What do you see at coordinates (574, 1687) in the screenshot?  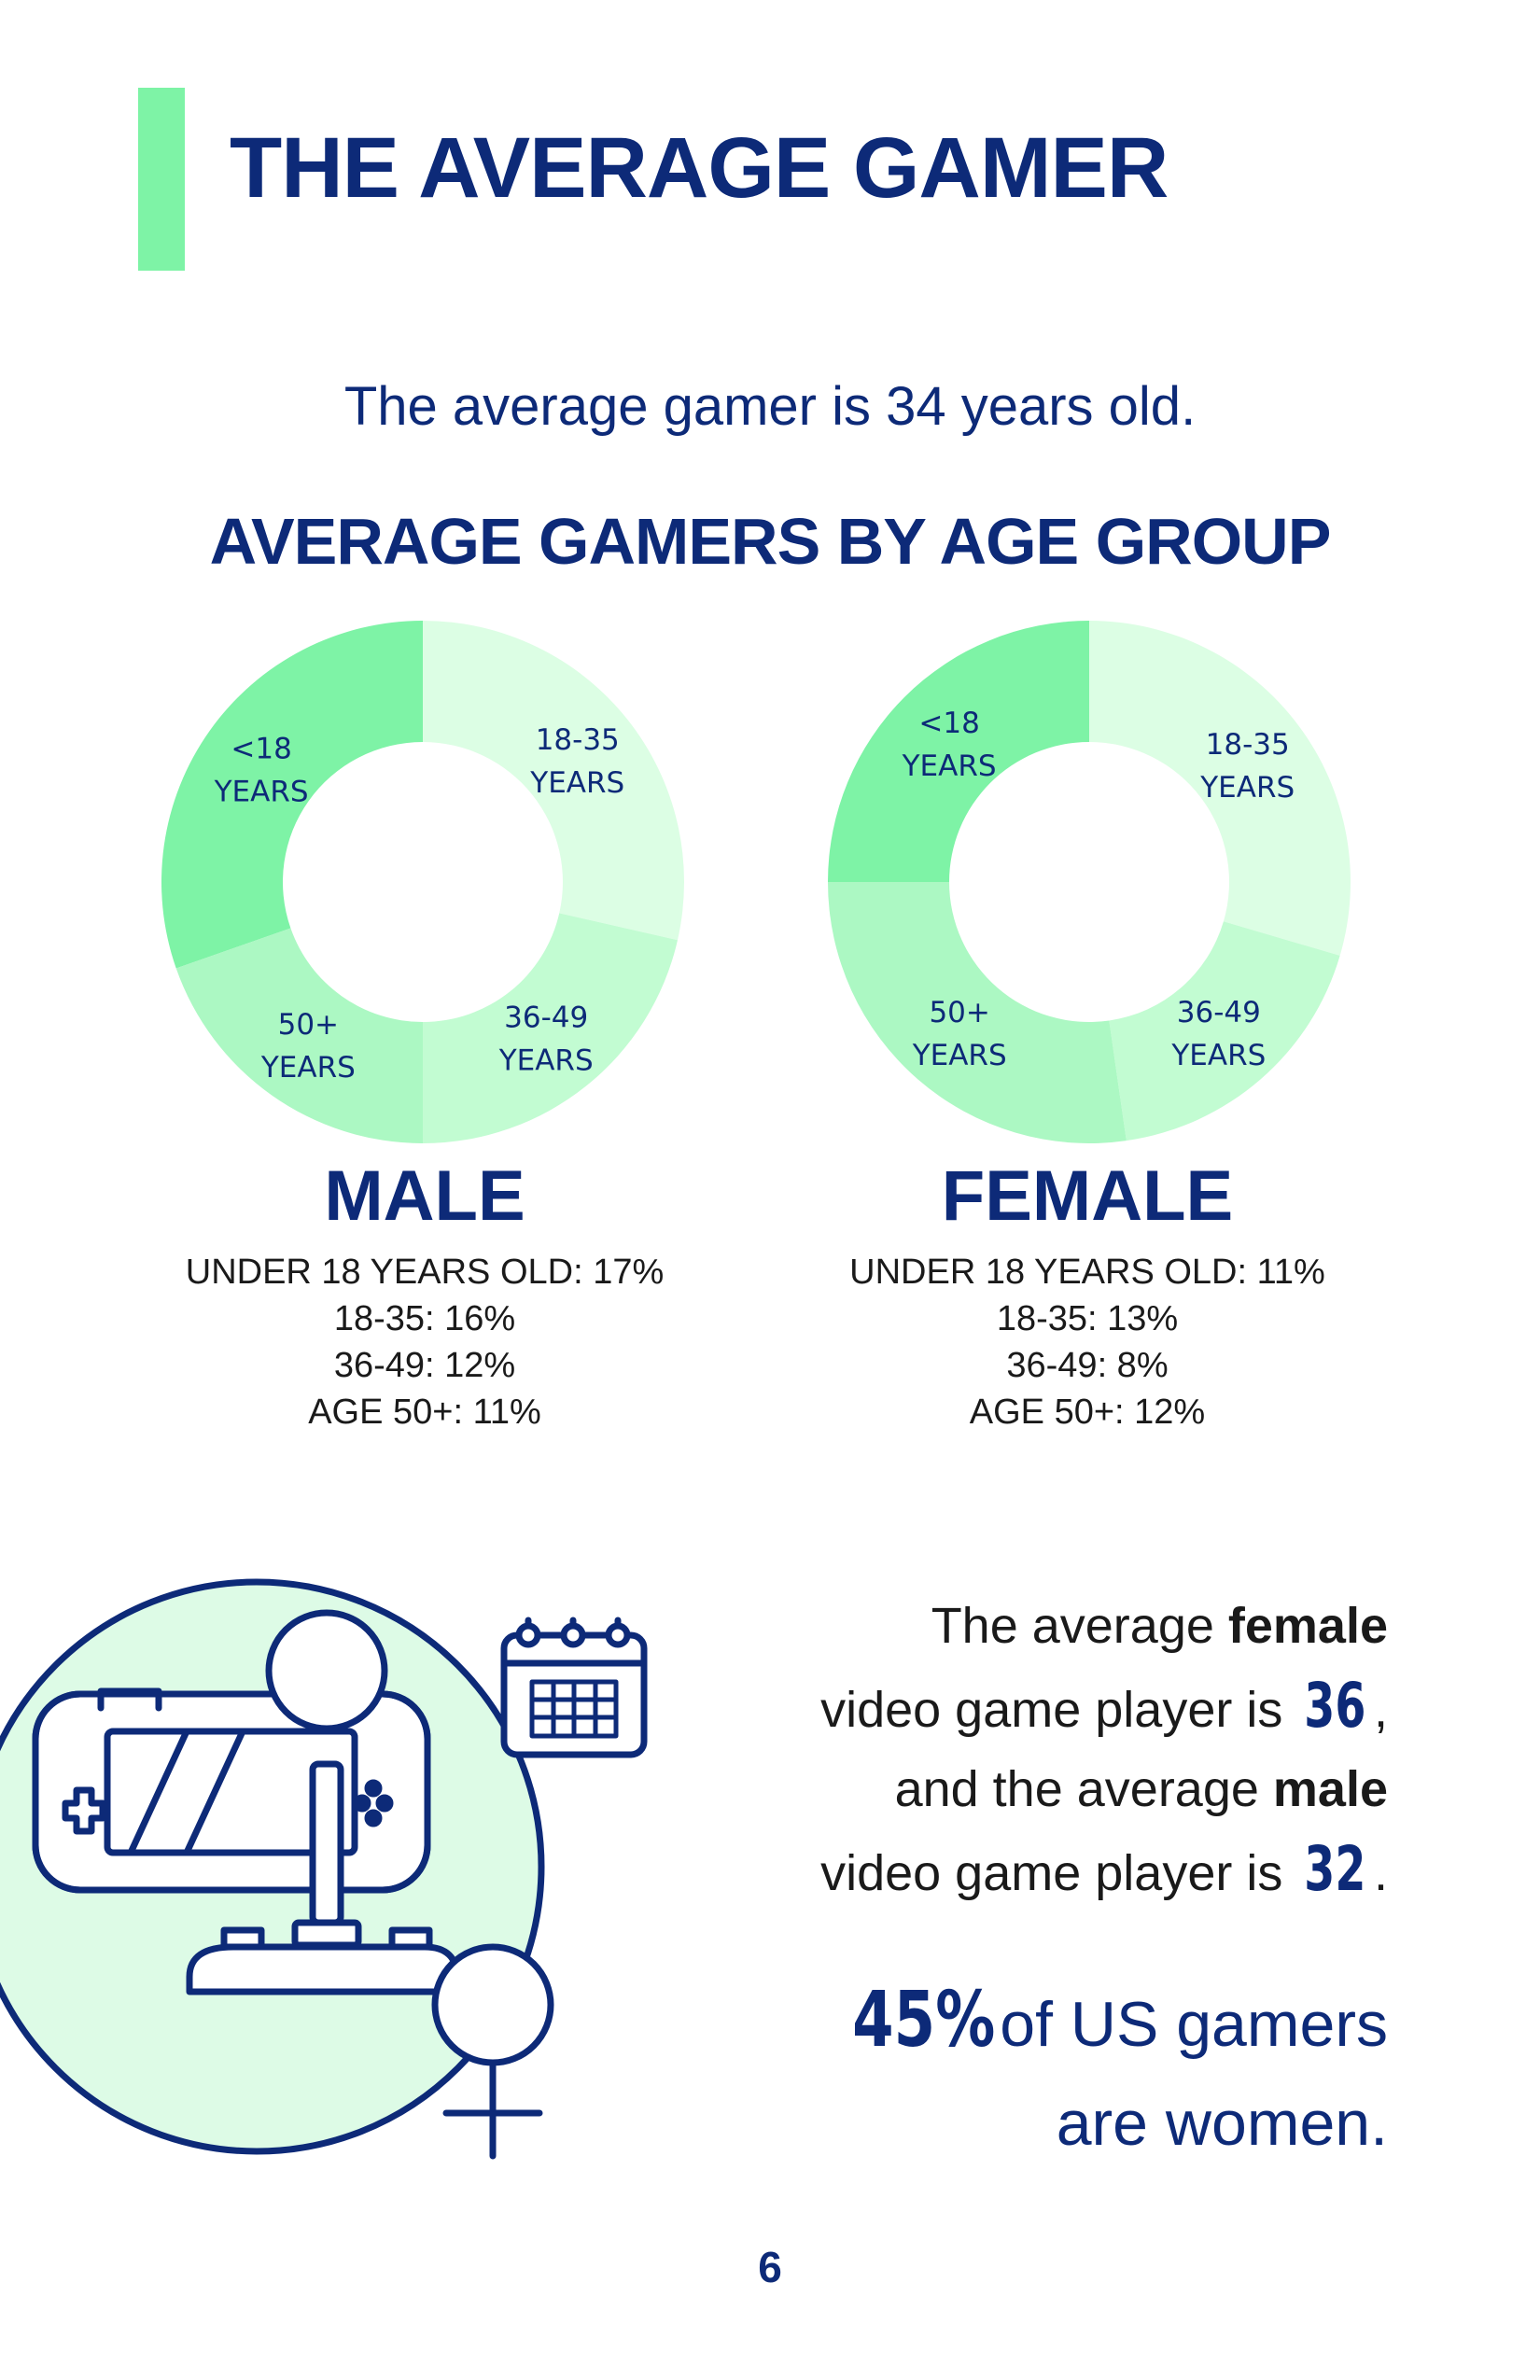 I see `calendar-icon` at bounding box center [574, 1687].